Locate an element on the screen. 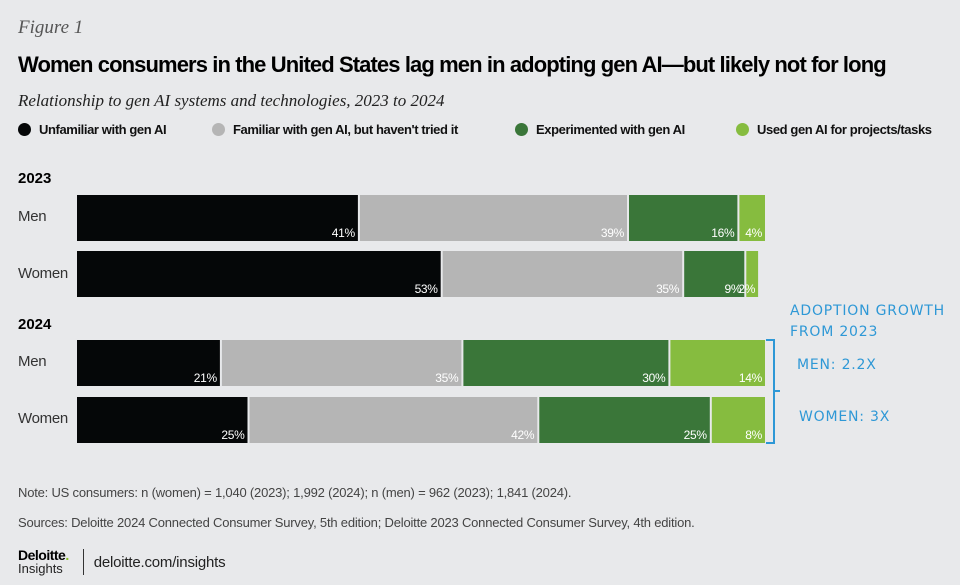  data-label-2024-men-familiar: 35% is located at coordinates (447, 378).